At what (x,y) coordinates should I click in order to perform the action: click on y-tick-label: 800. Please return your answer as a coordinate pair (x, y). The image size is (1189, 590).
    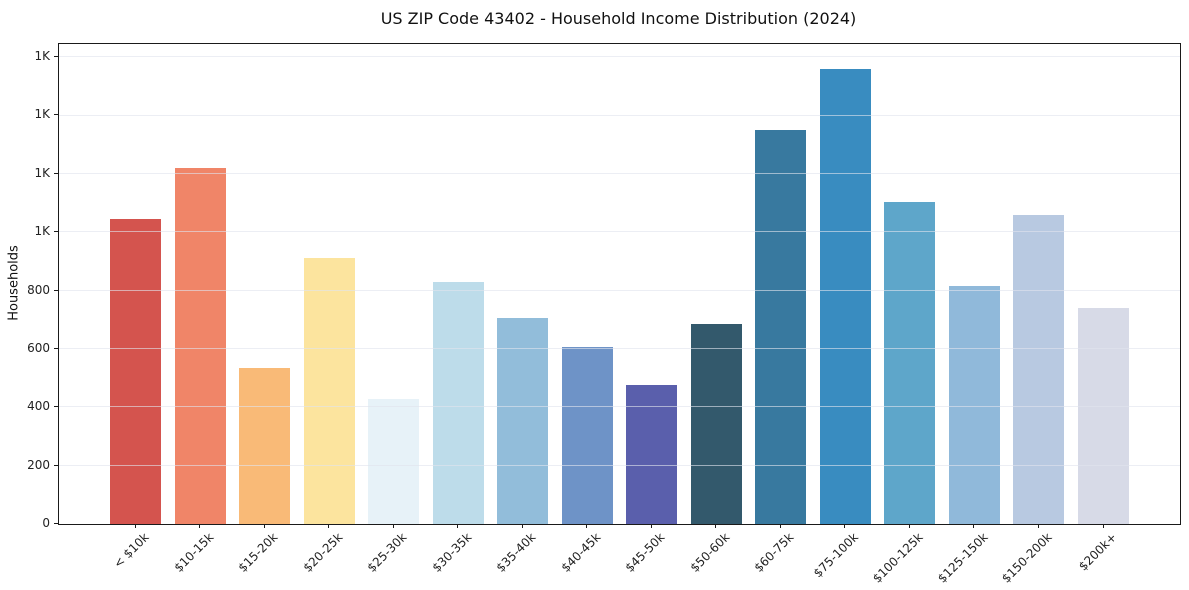
    Looking at the image, I should click on (38, 290).